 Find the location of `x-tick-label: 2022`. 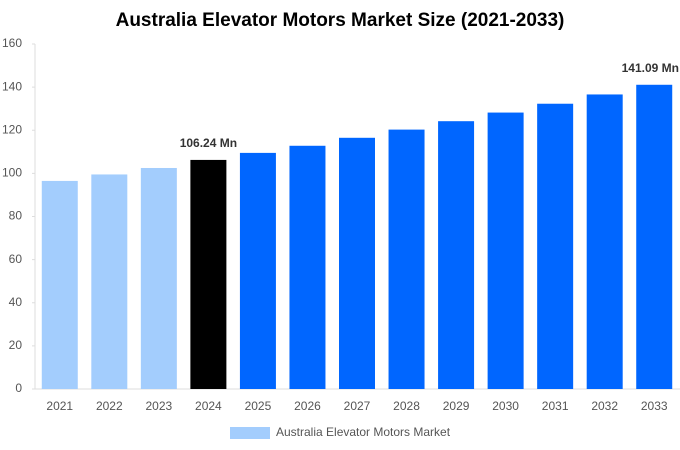

x-tick-label: 2022 is located at coordinates (109, 406).